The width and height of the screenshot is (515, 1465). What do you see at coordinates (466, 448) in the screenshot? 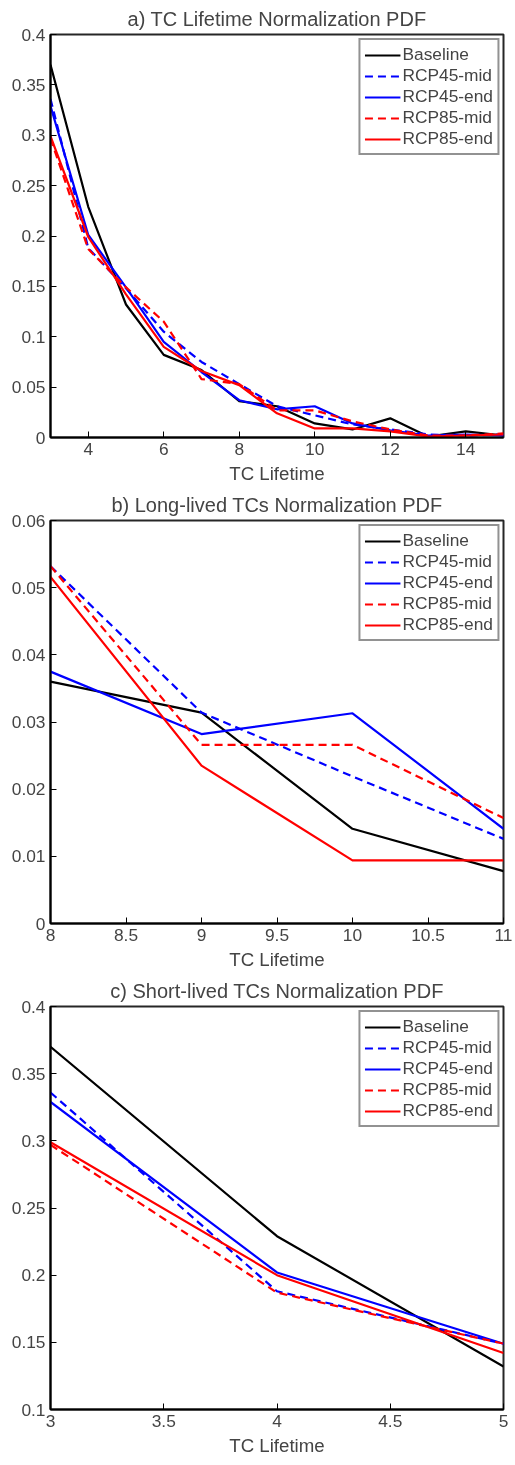
I see `x-tick-label: 14` at bounding box center [466, 448].